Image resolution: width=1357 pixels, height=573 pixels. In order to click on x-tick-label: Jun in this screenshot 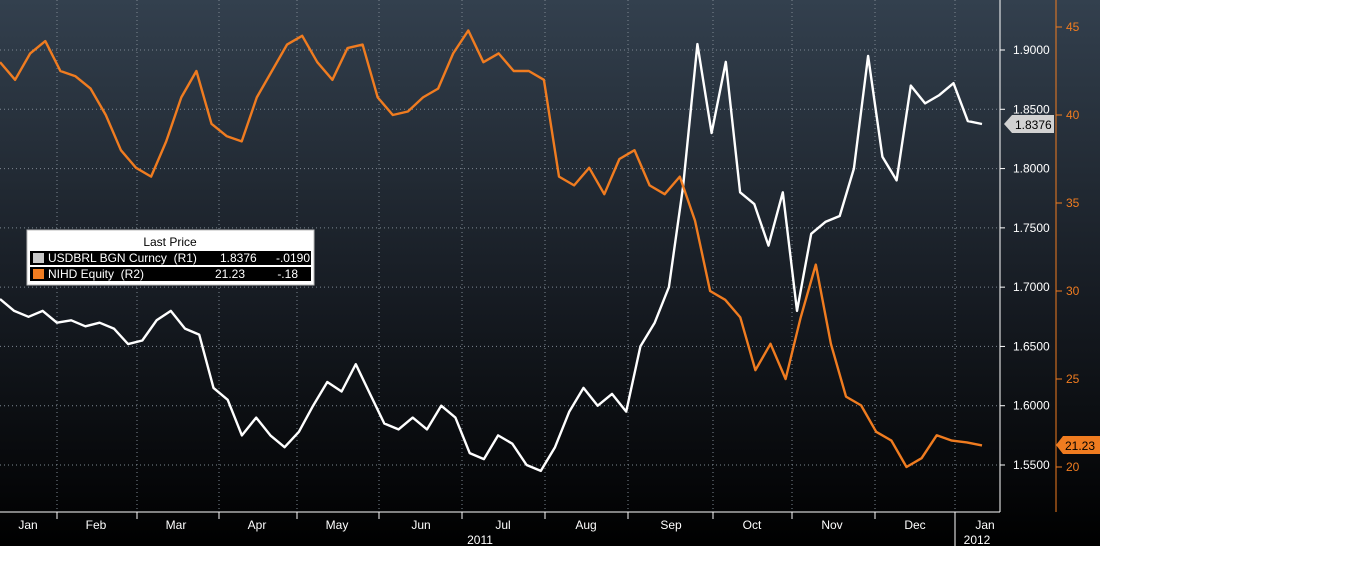, I will do `click(420, 525)`.